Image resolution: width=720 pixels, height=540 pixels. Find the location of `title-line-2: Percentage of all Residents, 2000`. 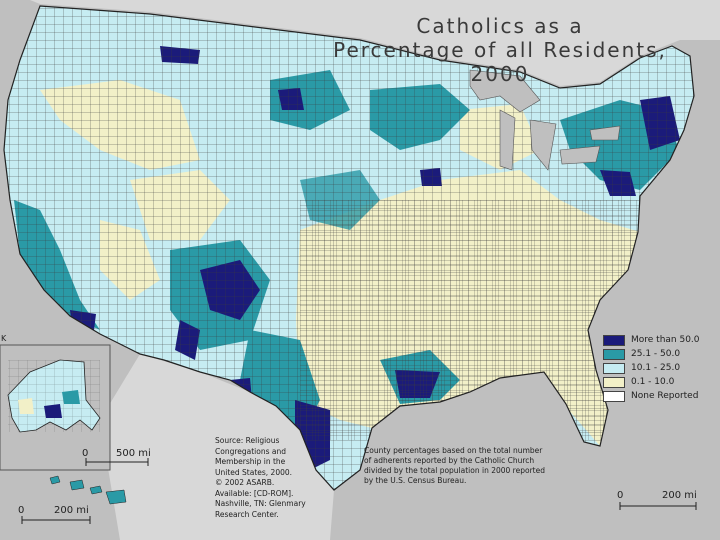

title-line-2: Percentage of all Residents, 2000 is located at coordinates (500, 62).